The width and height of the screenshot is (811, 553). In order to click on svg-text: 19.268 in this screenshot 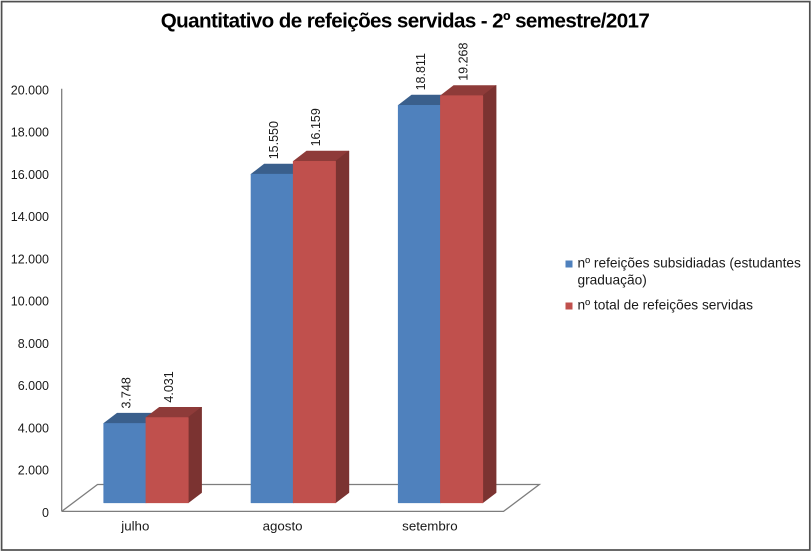, I will do `click(463, 62)`.